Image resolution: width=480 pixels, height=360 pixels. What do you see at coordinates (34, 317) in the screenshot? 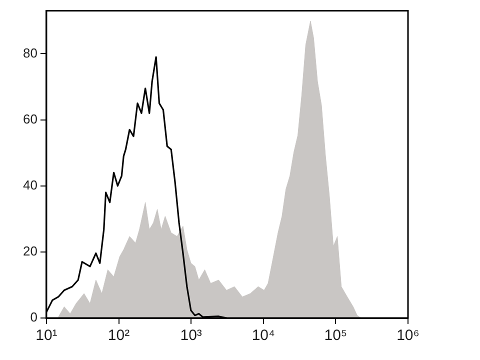
I see `y-tick-label: 0` at bounding box center [34, 317].